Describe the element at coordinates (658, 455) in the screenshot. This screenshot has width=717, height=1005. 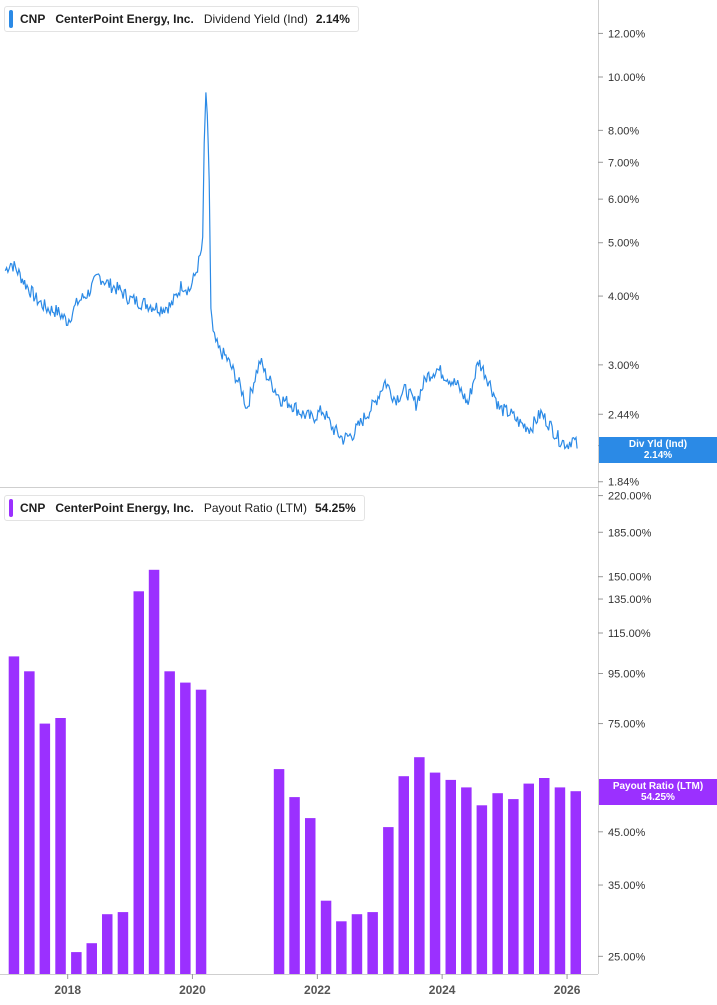
I see `flag-value: 2.14%` at that location.